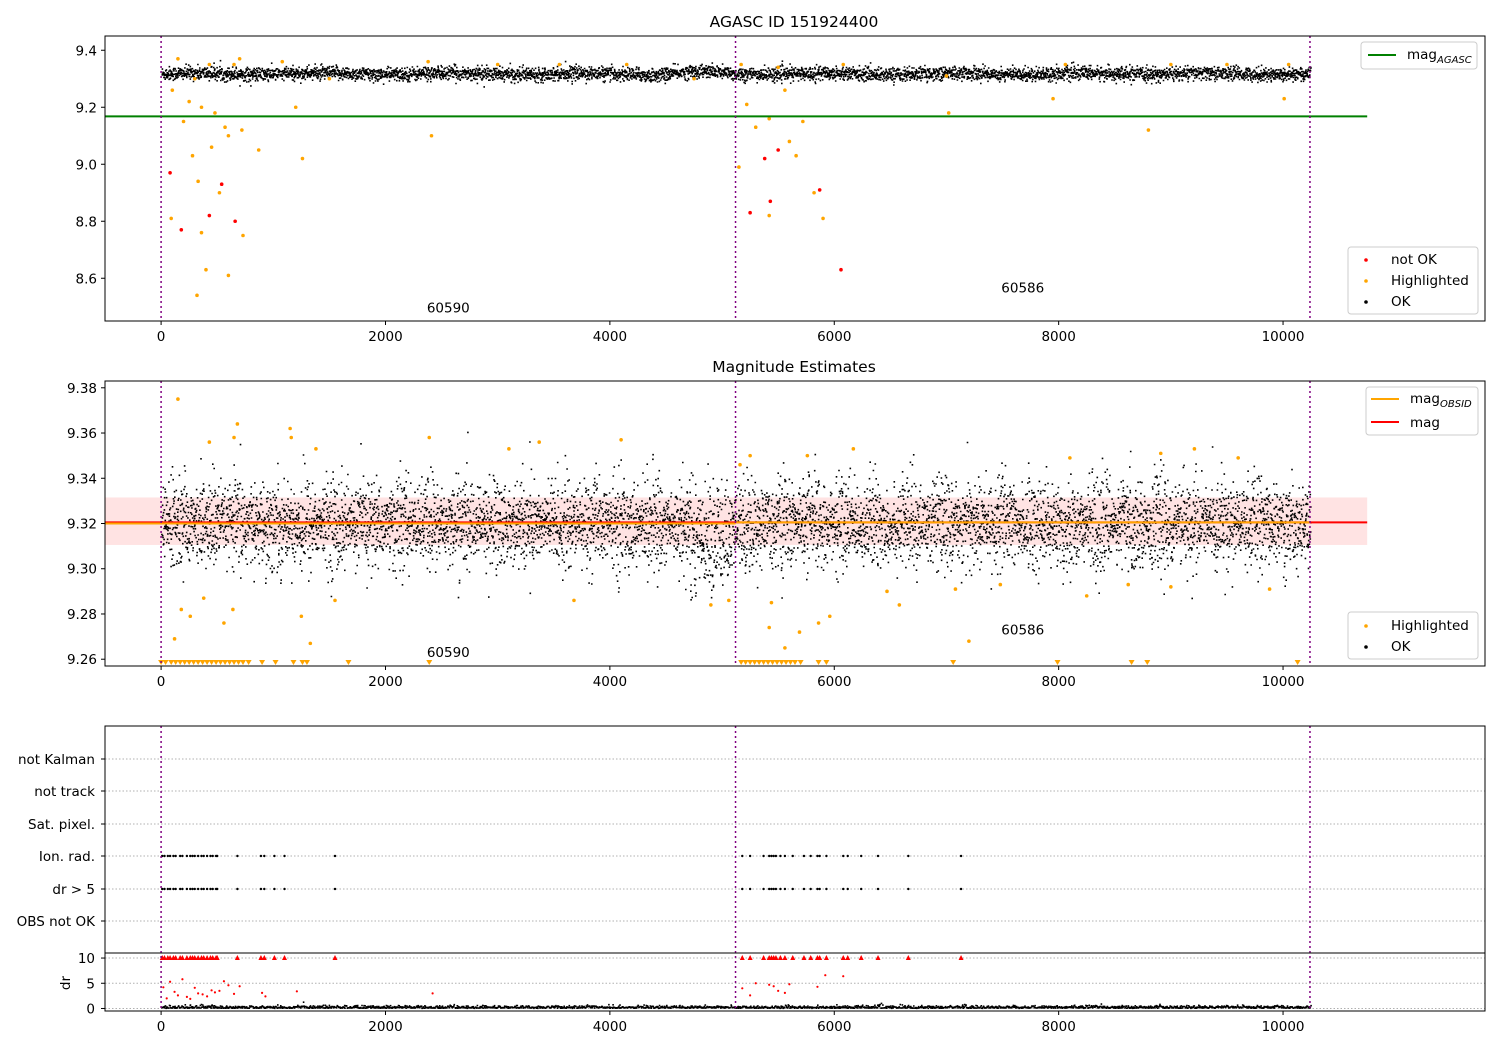 The width and height of the screenshot is (1500, 1050). I want to click on panel-2-y-axis: 9.26 9.28 9.30 9.32 9.34 9.36 9.38, so click(86, 524).